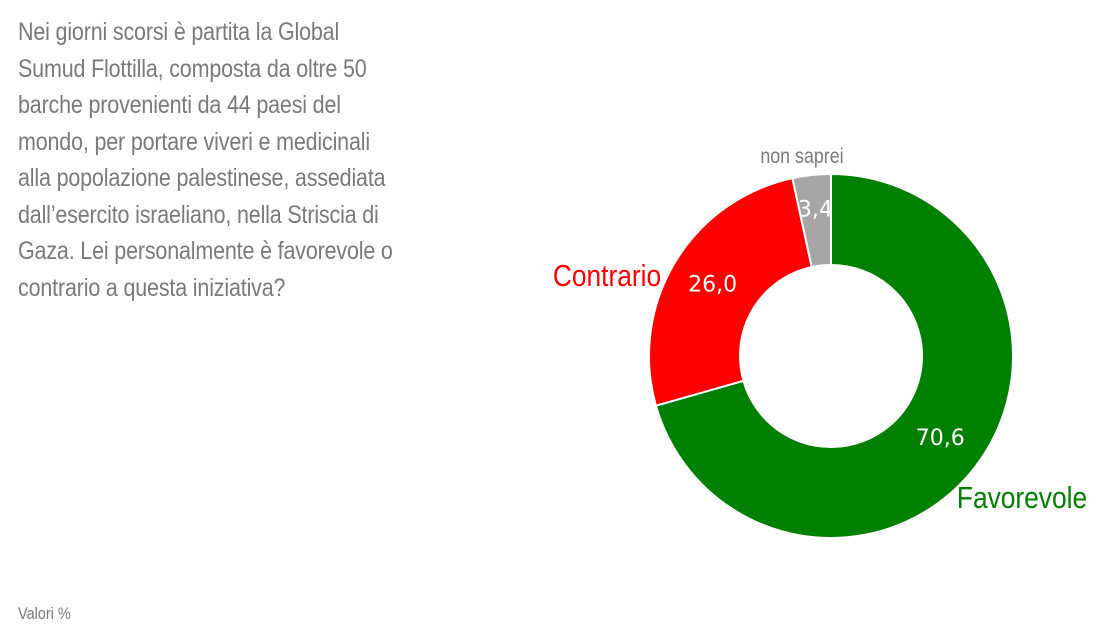 This screenshot has width=1103, height=639. Describe the element at coordinates (712, 285) in the screenshot. I see `donut-value-label: 26,0` at that location.